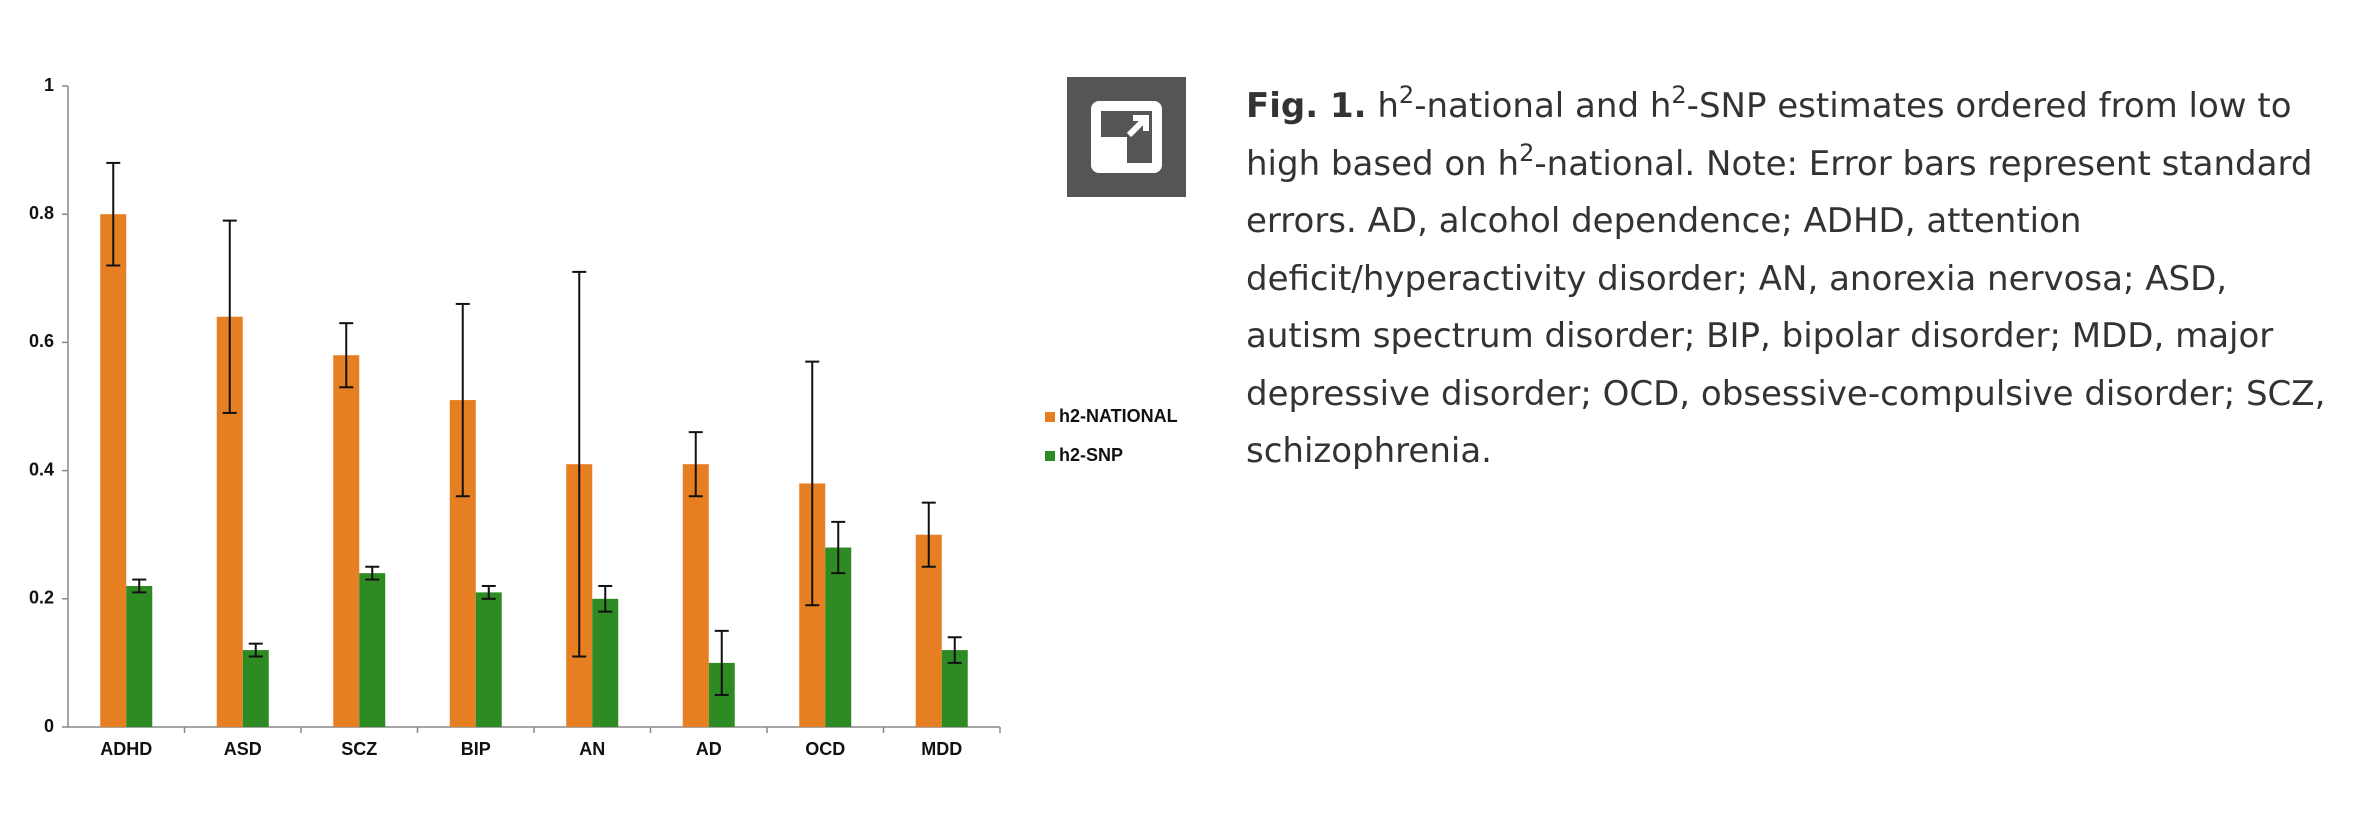  I want to click on x-tick-label: BIP, so click(476, 749).